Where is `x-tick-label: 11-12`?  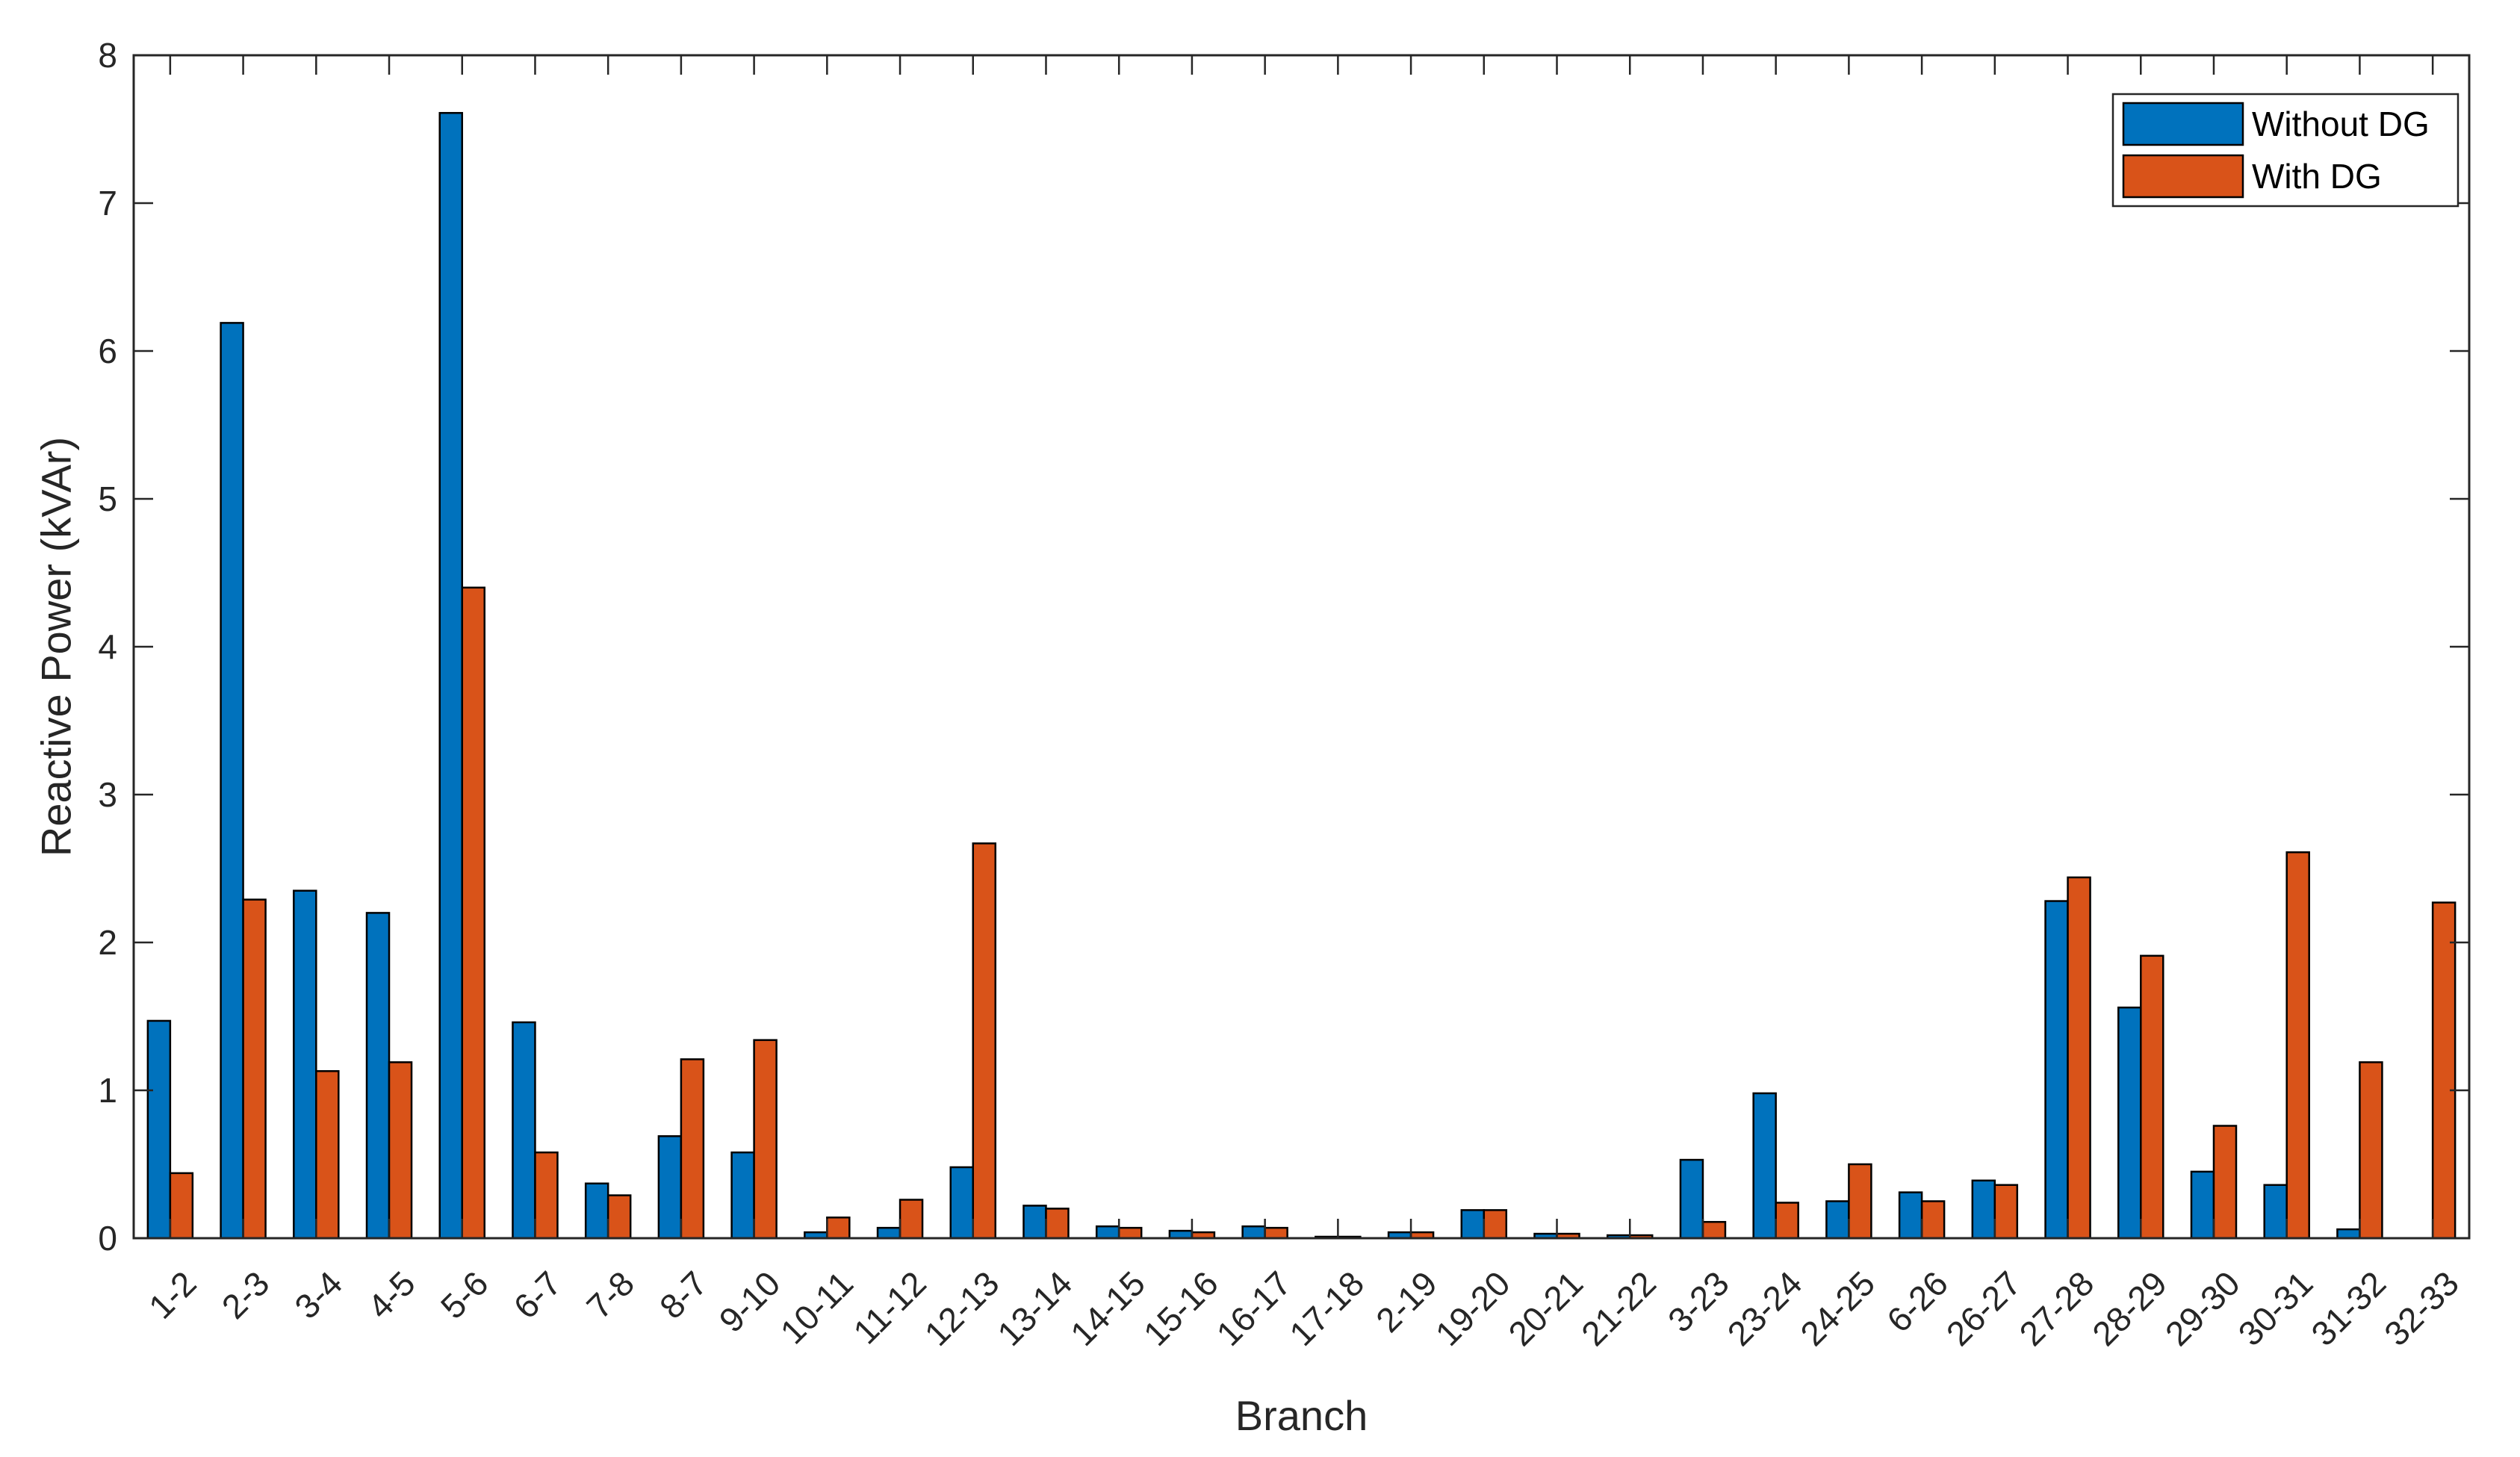 x-tick-label: 11-12 is located at coordinates (889, 1308).